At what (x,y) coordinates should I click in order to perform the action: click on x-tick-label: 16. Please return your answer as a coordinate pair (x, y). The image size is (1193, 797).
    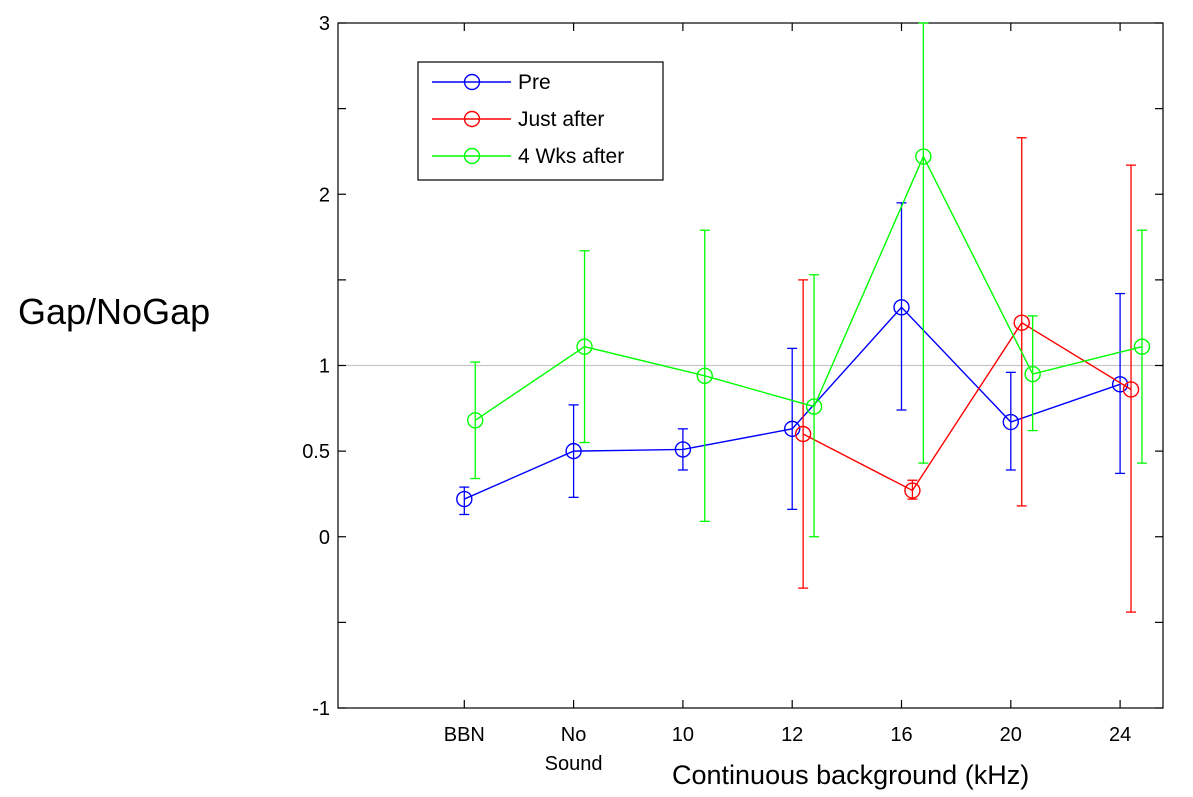
    Looking at the image, I should click on (901, 735).